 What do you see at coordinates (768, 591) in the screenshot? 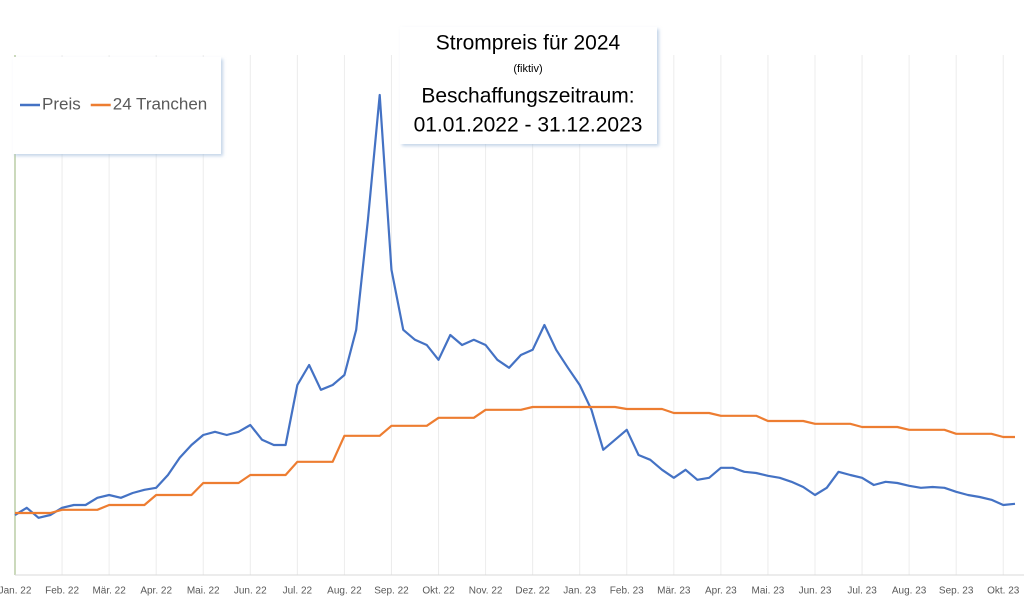
I see `x-tick-label: Mai. 23` at bounding box center [768, 591].